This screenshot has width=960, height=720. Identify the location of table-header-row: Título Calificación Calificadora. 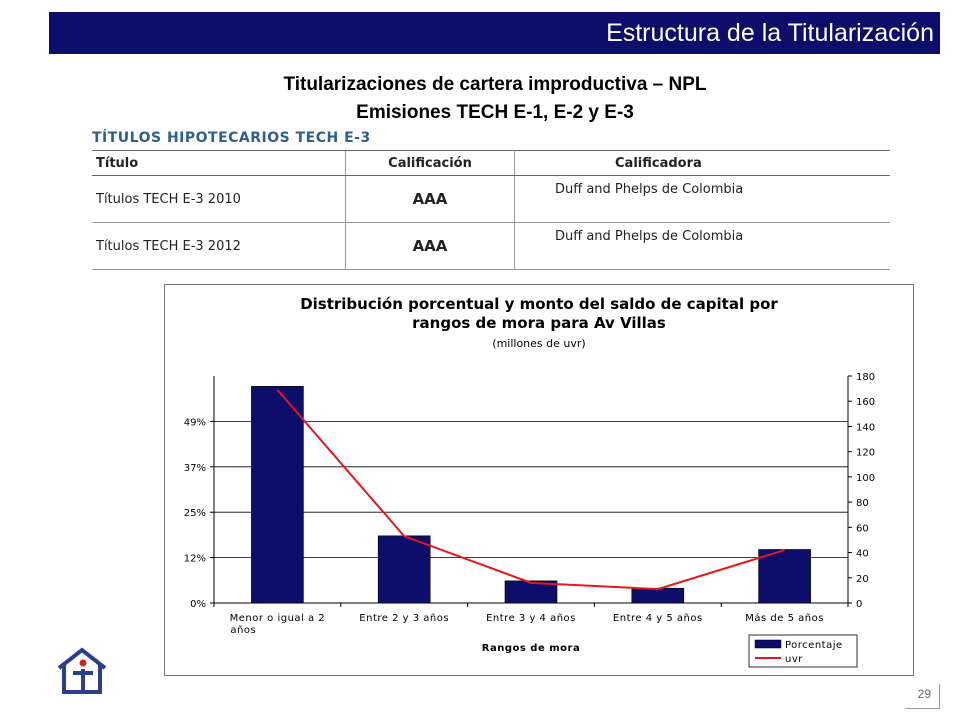
(491, 163).